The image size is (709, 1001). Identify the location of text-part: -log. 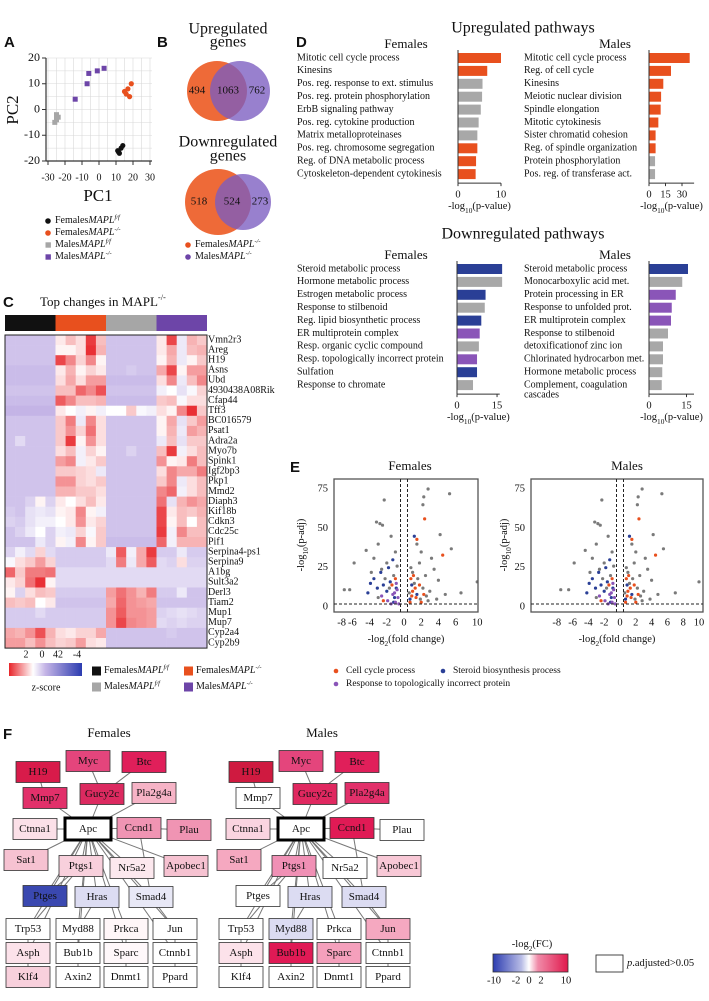
(301, 563).